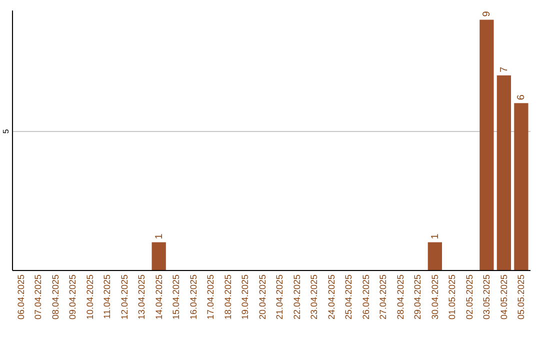 This screenshot has width=540, height=340. Describe the element at coordinates (435, 297) in the screenshot. I see `x-tick-label: 30.04.2025` at that location.